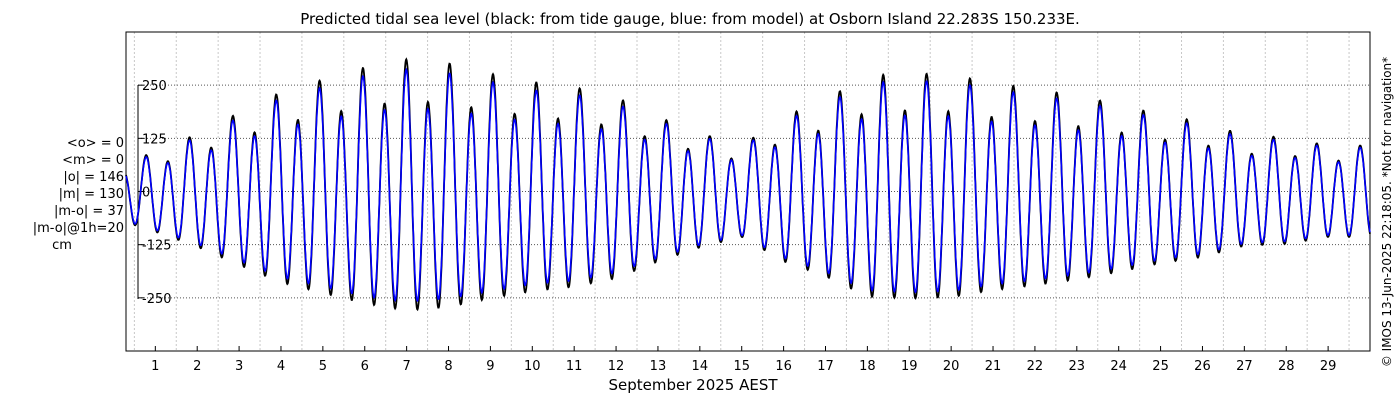 The image size is (1400, 400). Describe the element at coordinates (239, 366) in the screenshot. I see `x-tick-label: 3` at that location.